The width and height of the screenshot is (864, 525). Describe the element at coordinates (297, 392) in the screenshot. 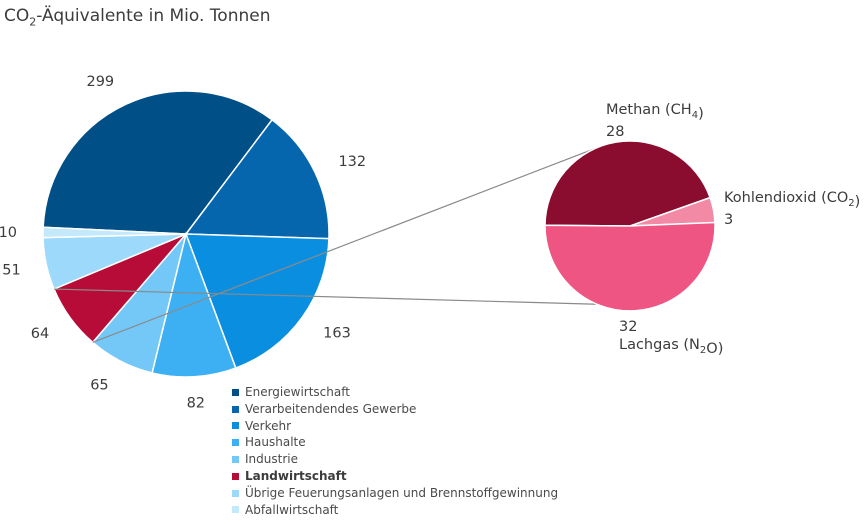

I see `legend-label: Energiewirtschaft` at that location.